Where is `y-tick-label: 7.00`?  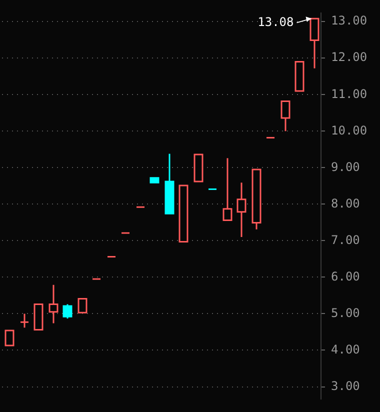 y-tick-label: 7.00 is located at coordinates (345, 239).